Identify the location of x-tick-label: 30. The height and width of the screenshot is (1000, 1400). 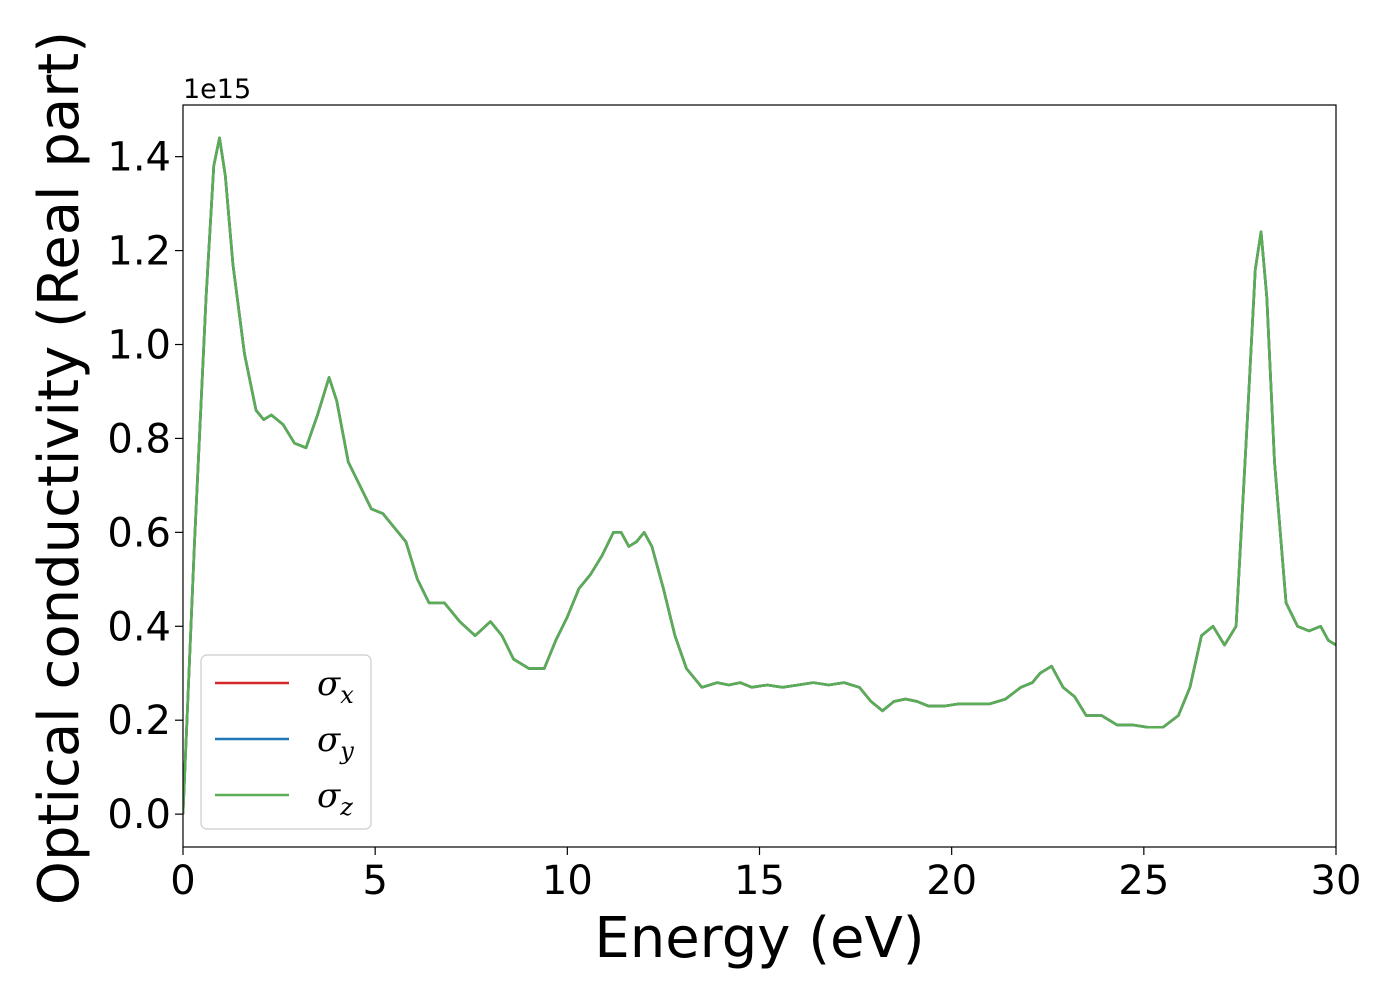
(1336, 881).